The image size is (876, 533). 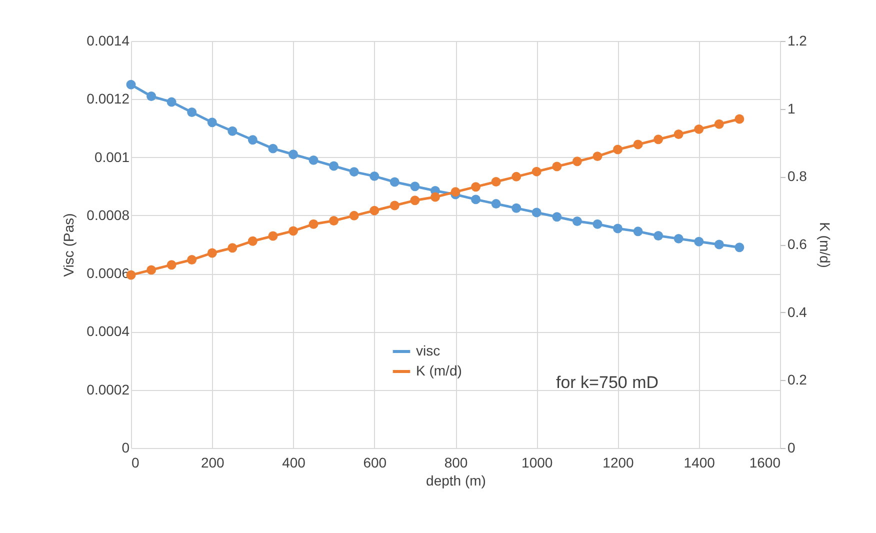 I want to click on y2-tick-label: 1, so click(x=792, y=108).